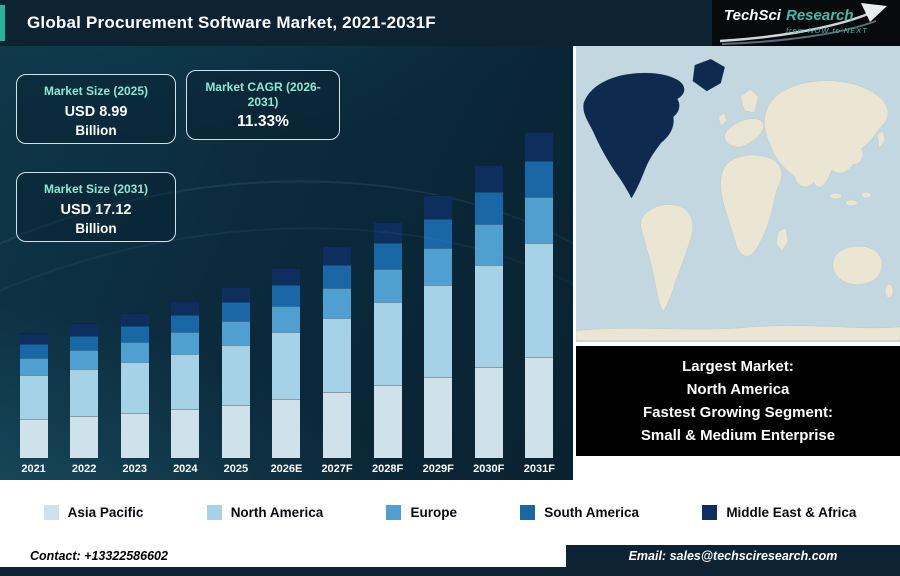  I want to click on note-line: Largest Market:, so click(738, 366).